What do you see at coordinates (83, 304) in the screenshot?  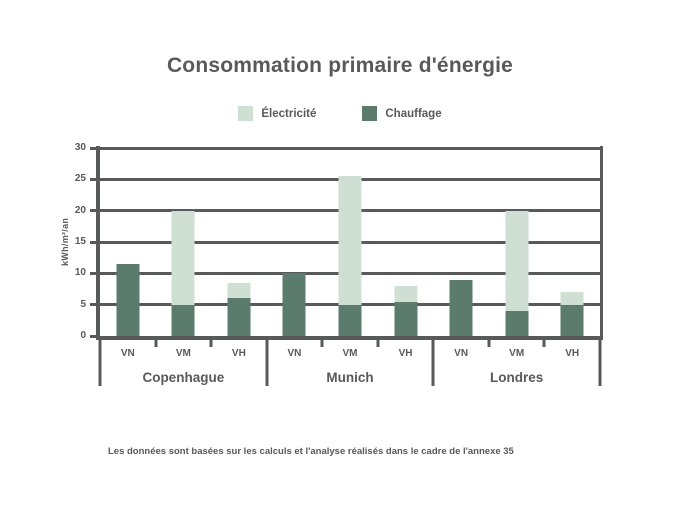 I see `y-tick-label: 5` at bounding box center [83, 304].